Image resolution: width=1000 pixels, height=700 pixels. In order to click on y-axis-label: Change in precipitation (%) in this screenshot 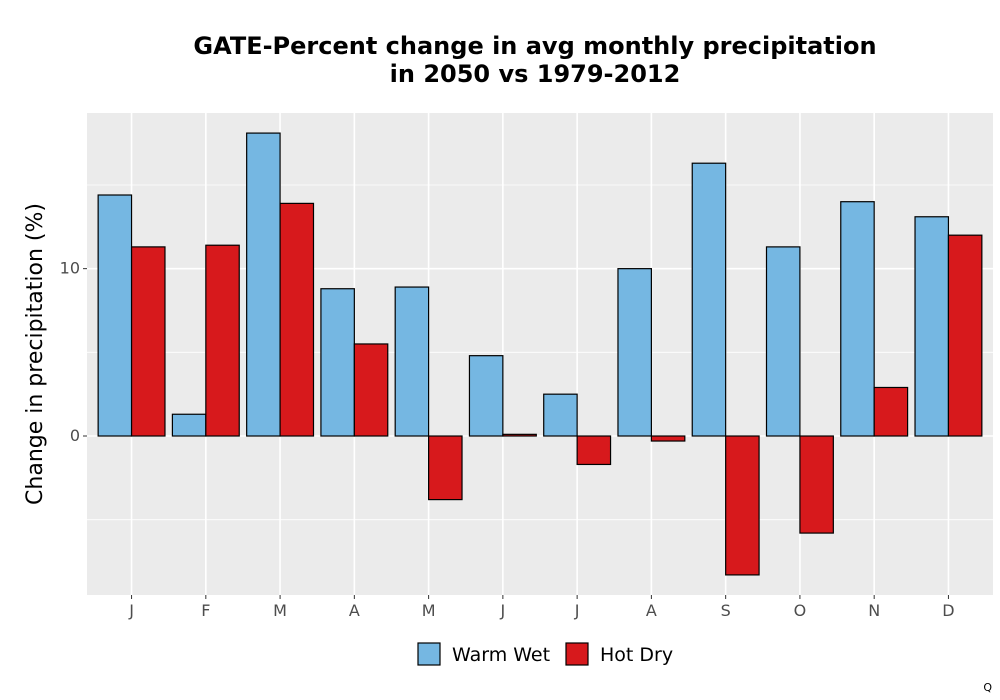, I will do `click(35, 354)`.